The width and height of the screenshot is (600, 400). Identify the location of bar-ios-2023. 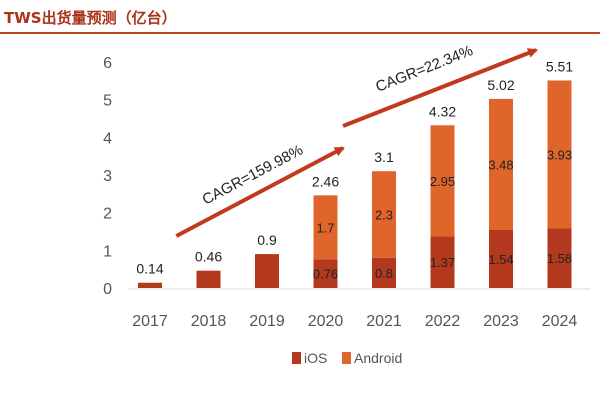
(501, 258).